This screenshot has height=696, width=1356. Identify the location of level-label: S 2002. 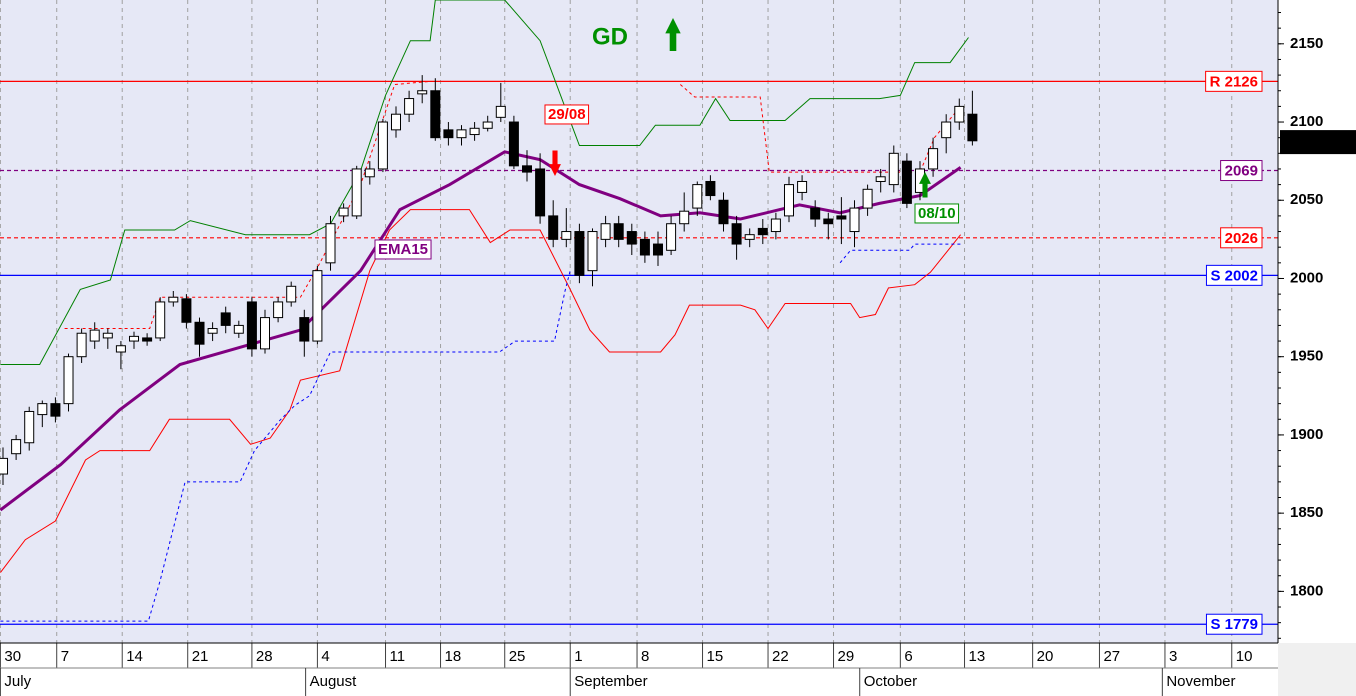
(1234, 275).